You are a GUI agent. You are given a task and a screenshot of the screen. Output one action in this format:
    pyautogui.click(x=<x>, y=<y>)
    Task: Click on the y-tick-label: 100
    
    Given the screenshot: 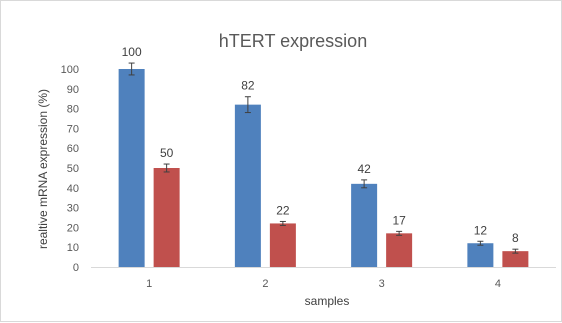 What is the action you would take?
    pyautogui.click(x=70, y=70)
    